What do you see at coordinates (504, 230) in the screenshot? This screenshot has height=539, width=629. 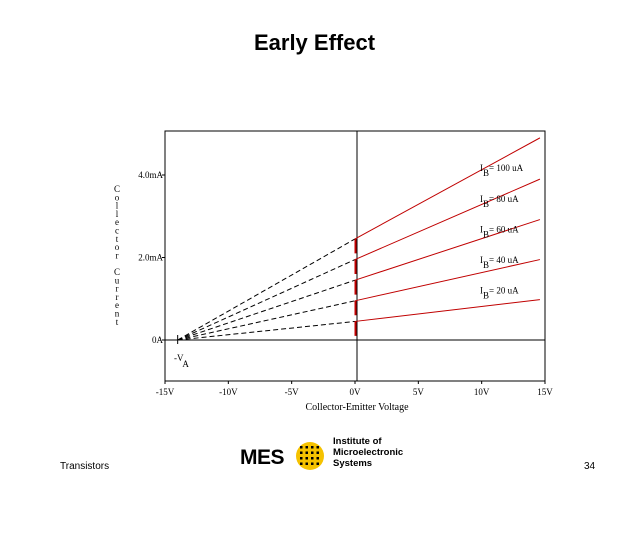 I see `series-tail: = 60 uA` at bounding box center [504, 230].